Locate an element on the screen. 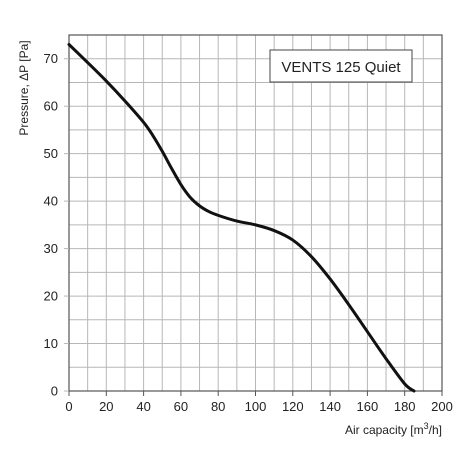 The height and width of the screenshot is (470, 470). y-tick-label: 0 is located at coordinates (54, 391).